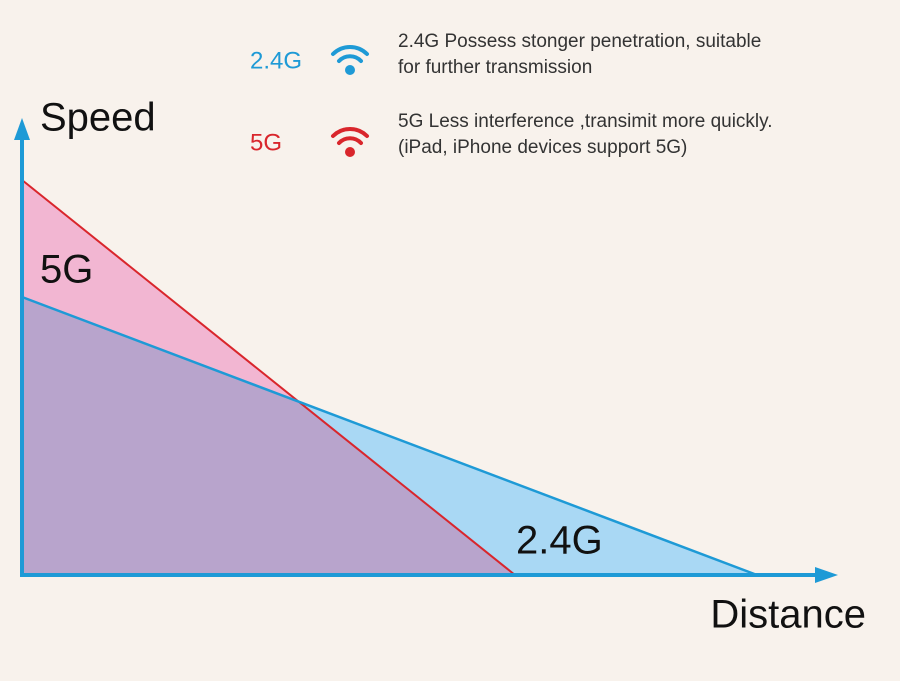  I want to click on legend-label: 2.4G, so click(276, 60).